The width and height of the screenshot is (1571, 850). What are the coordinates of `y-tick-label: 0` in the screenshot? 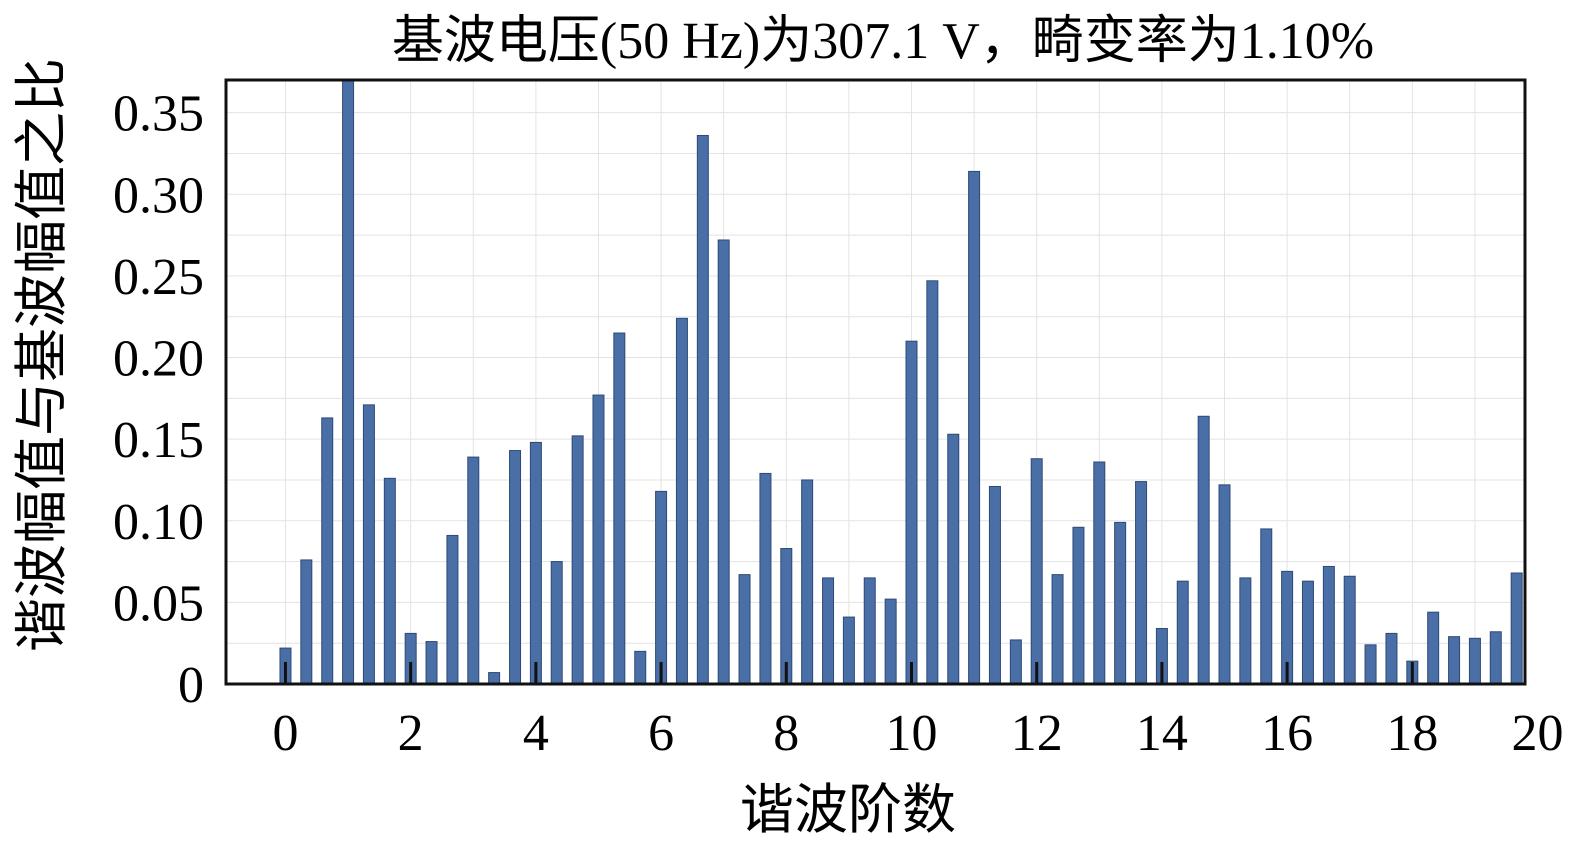 It's located at (191, 685).